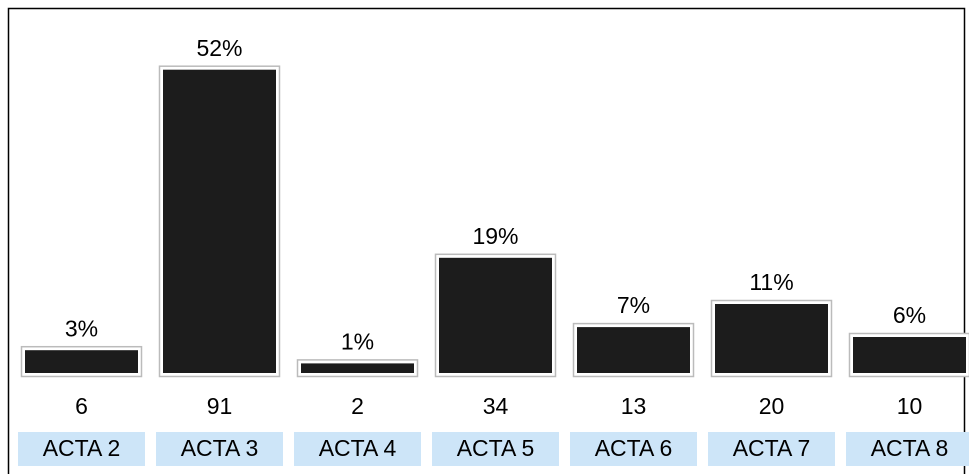  I want to click on category-label: ACTA 8, so click(910, 448).